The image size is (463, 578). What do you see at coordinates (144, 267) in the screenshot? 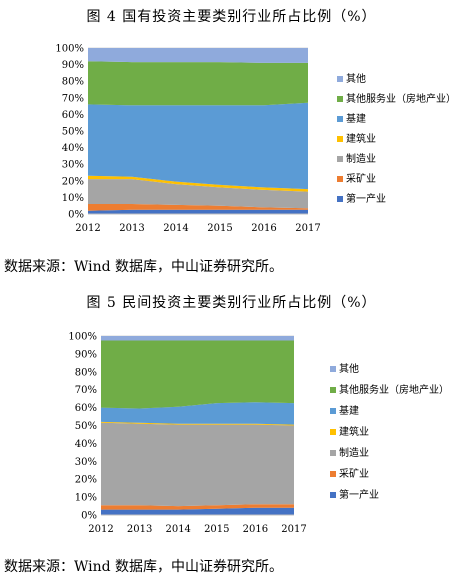
I see `chart-1-source: 数据来源：Wind 数据库，中山证券研究所。` at bounding box center [144, 267].